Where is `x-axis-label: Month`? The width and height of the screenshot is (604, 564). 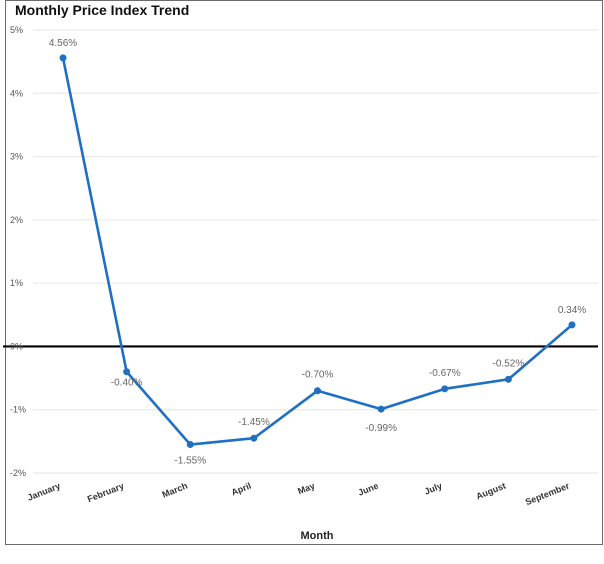 x-axis-label: Month is located at coordinates (317, 536).